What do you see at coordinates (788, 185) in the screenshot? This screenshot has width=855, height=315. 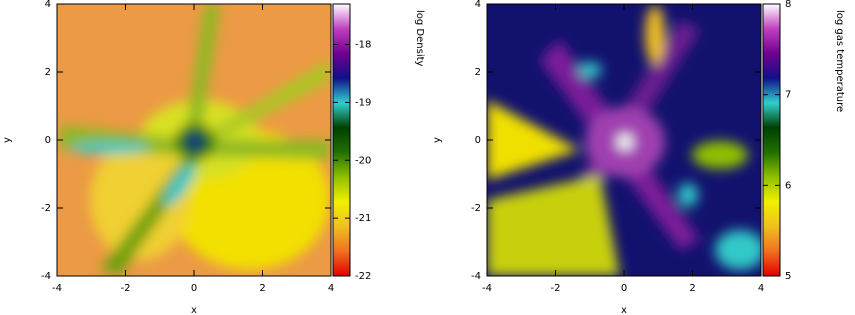 I see `colorbar-tick-label: 6` at bounding box center [788, 185].